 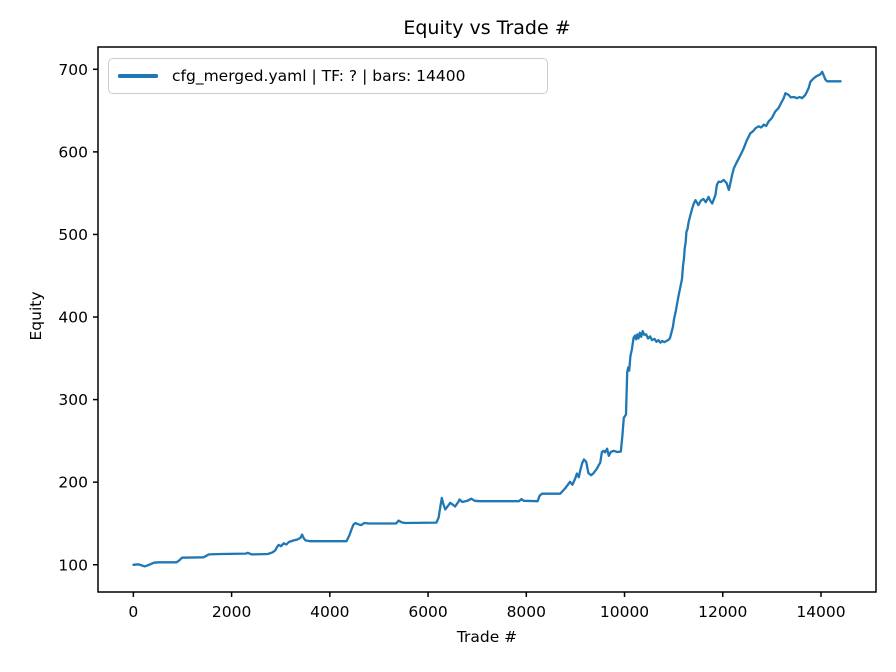 I want to click on x-tick-label: 2000, so click(x=231, y=612).